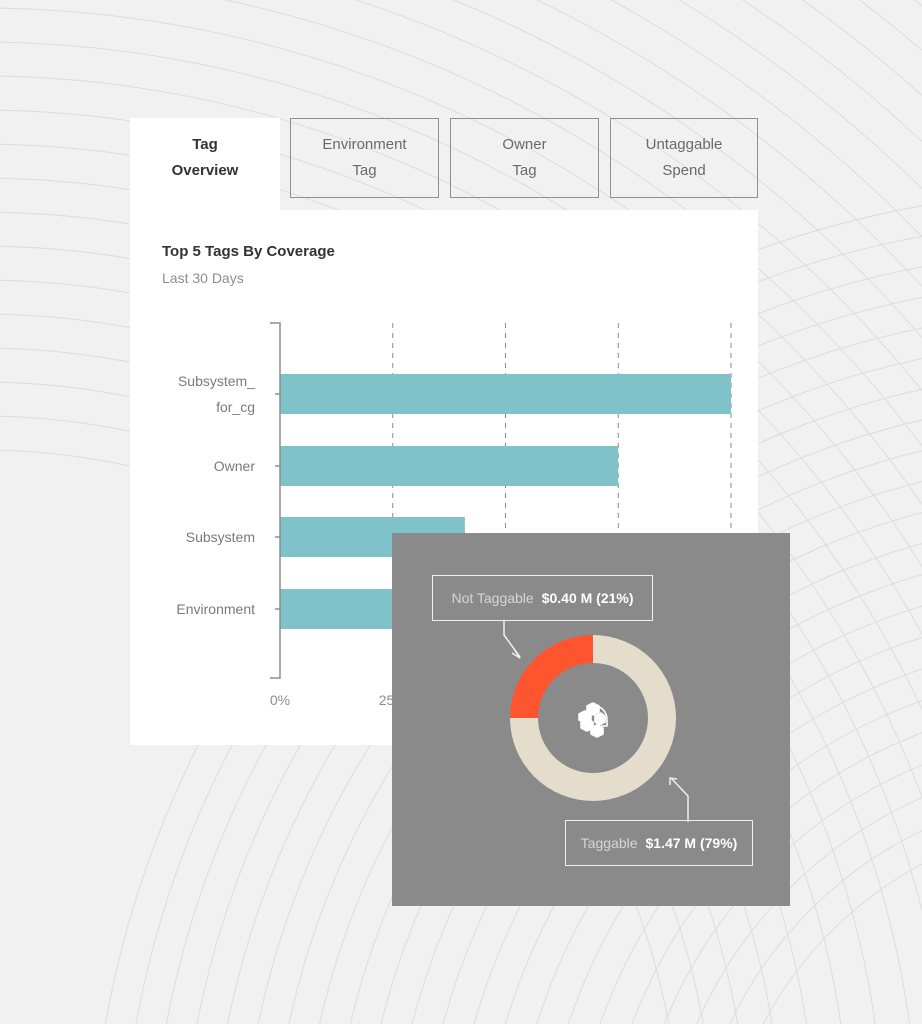 Image resolution: width=922 pixels, height=1024 pixels. What do you see at coordinates (280, 700) in the screenshot?
I see `x-axis-label: 0%` at bounding box center [280, 700].